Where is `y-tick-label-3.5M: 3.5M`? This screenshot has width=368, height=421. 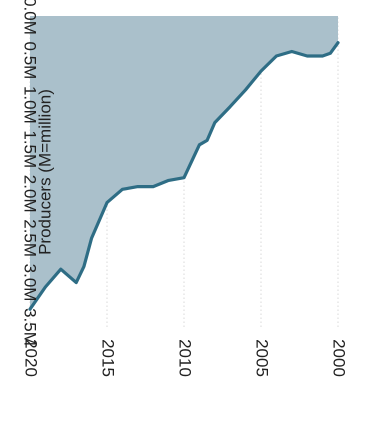
y-tick-label-3.5M: 3.5M is located at coordinates (30, 327).